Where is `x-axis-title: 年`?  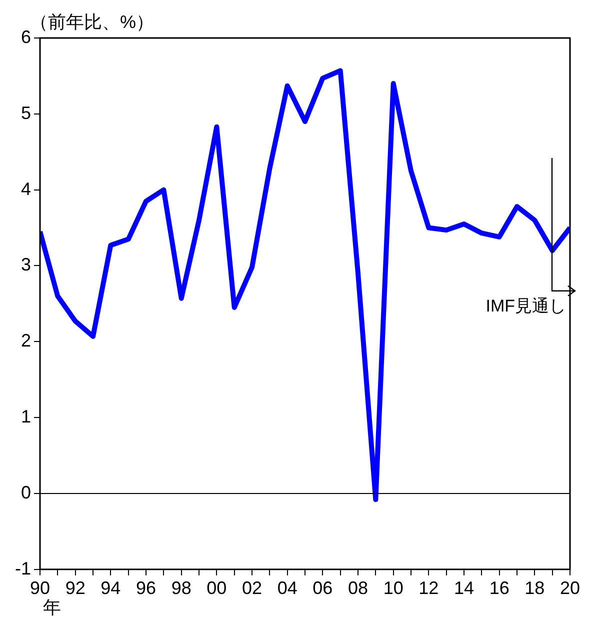
x-axis-title: 年 is located at coordinates (52, 607).